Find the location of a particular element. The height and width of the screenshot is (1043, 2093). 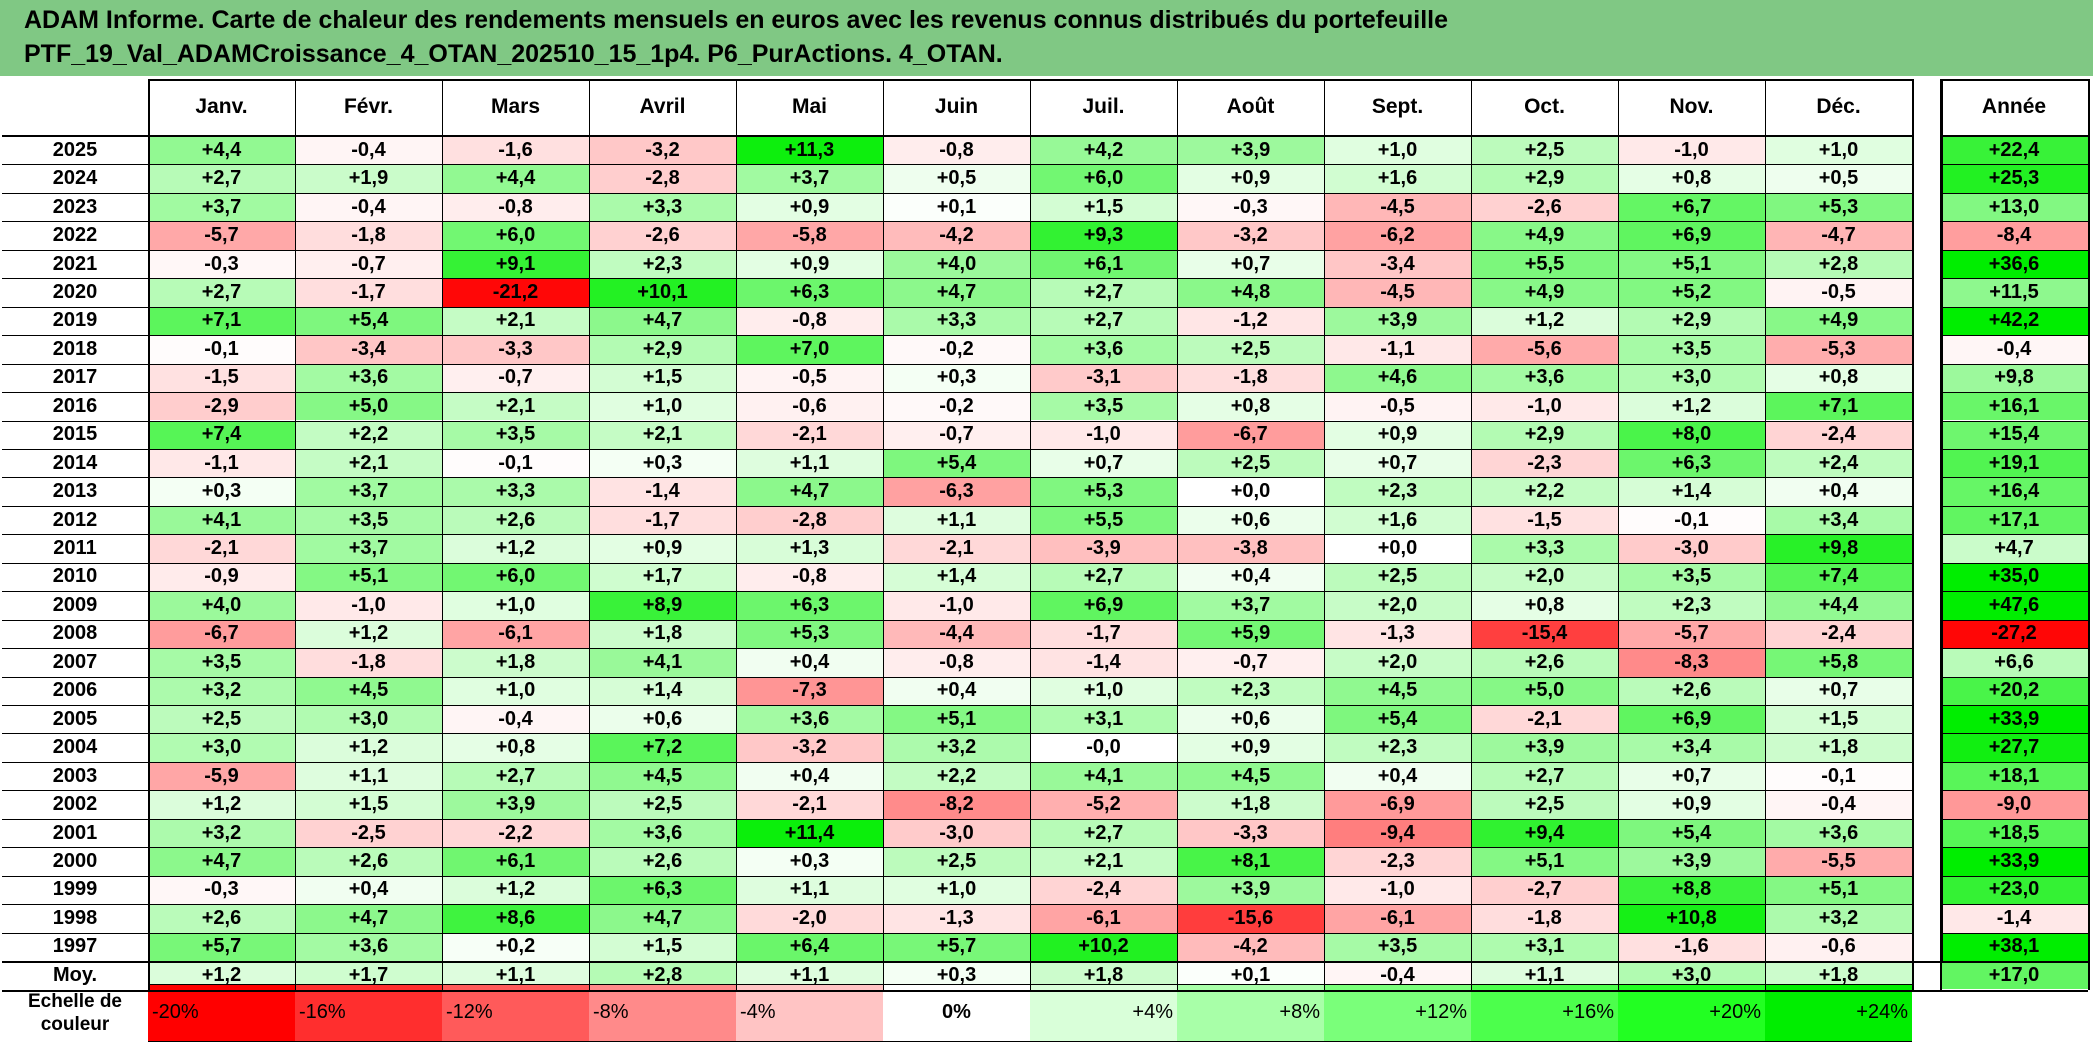

heatmap-cell: -9,4 is located at coordinates (1397, 833).